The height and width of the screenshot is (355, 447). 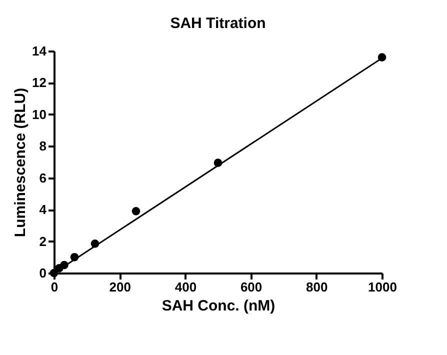 What do you see at coordinates (40, 51) in the screenshot?
I see `y-tick-label: 14` at bounding box center [40, 51].